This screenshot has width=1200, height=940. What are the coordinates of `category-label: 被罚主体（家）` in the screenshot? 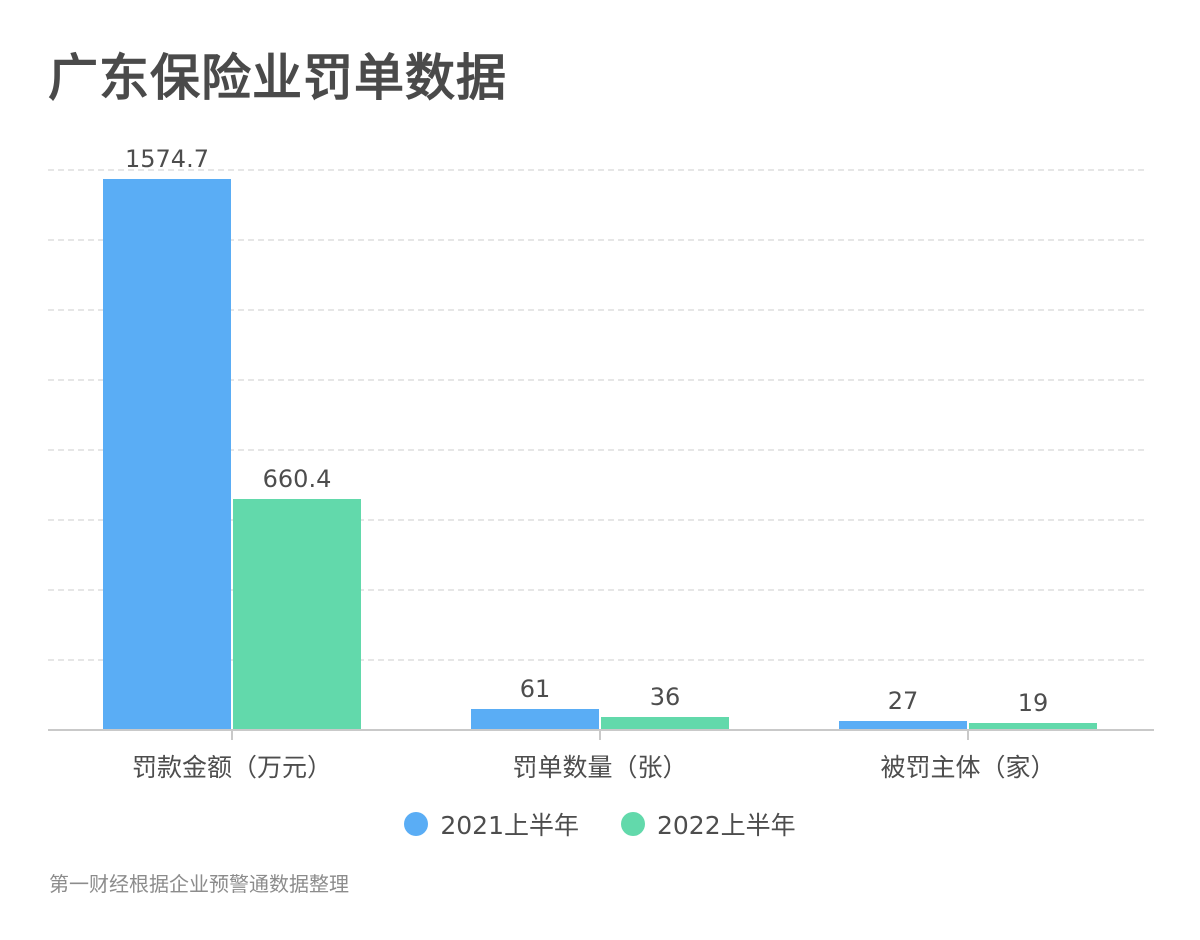 It's located at (968, 767).